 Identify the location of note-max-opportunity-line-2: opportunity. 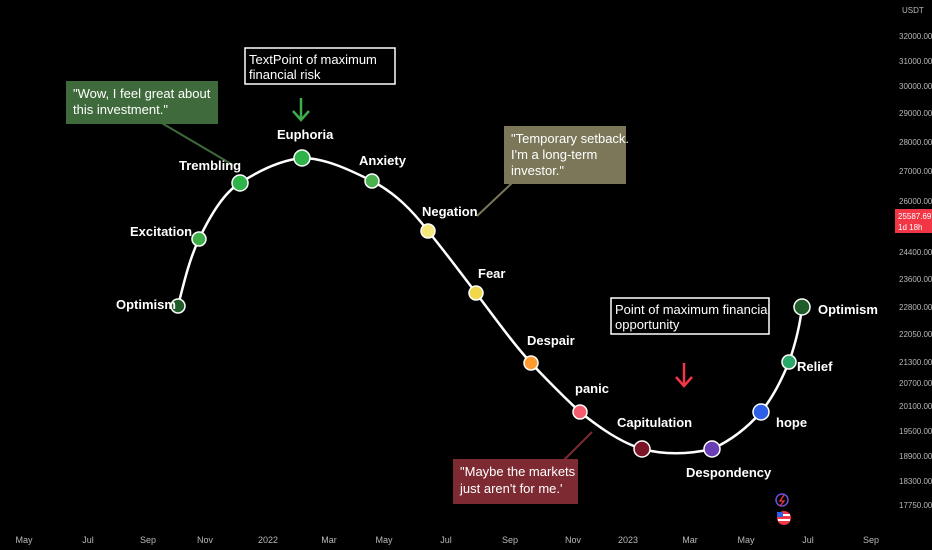
(647, 324).